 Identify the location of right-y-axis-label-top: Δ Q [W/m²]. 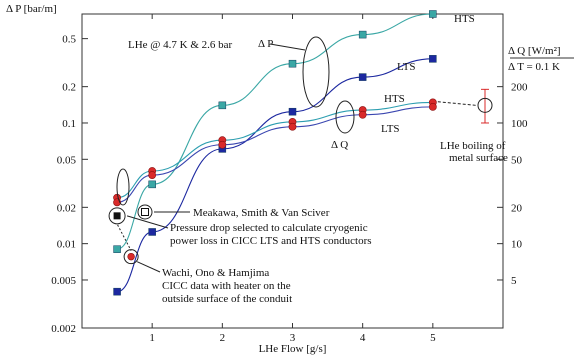
(534, 51).